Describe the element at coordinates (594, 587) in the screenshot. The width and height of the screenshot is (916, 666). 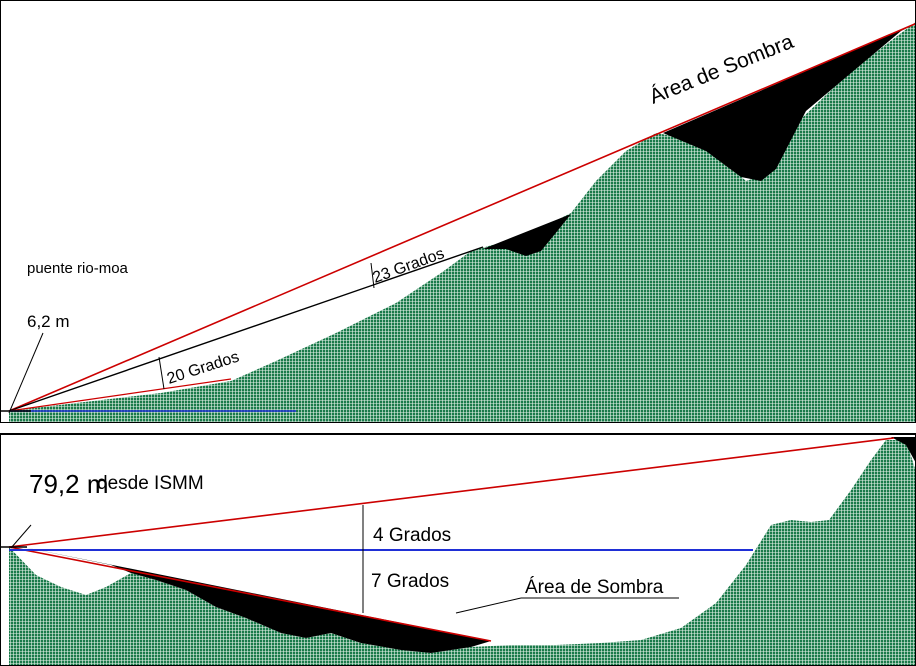
I see `shadow-area-label: Área de Sombra` at that location.